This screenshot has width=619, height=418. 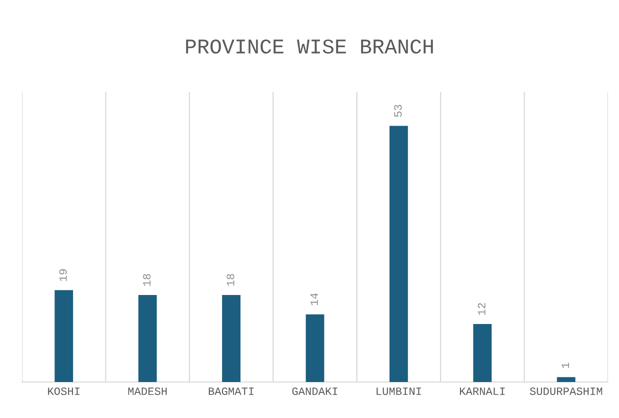 I want to click on data-label: 12, so click(x=482, y=309).